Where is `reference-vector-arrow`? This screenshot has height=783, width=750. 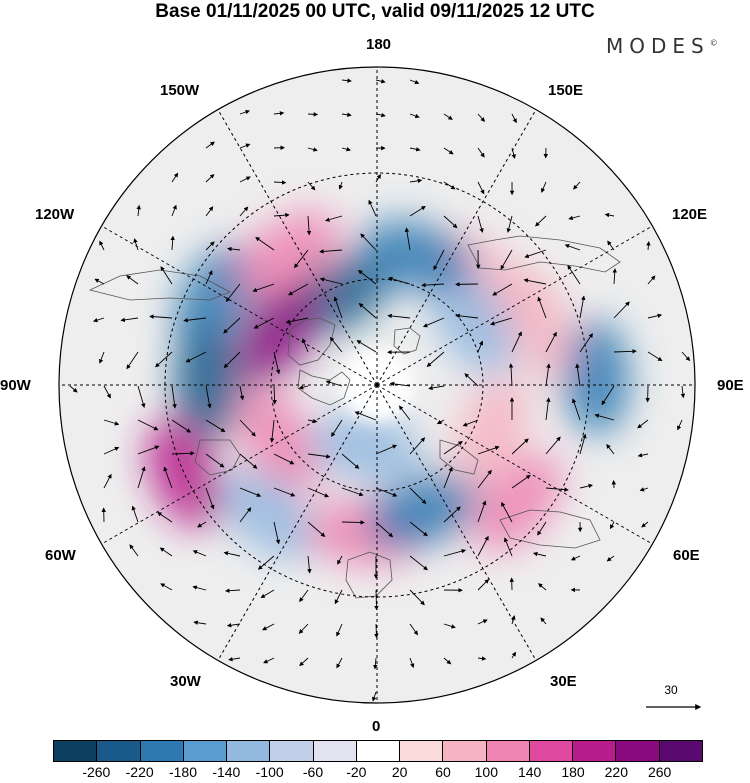
reference-vector-arrow is located at coordinates (674, 707).